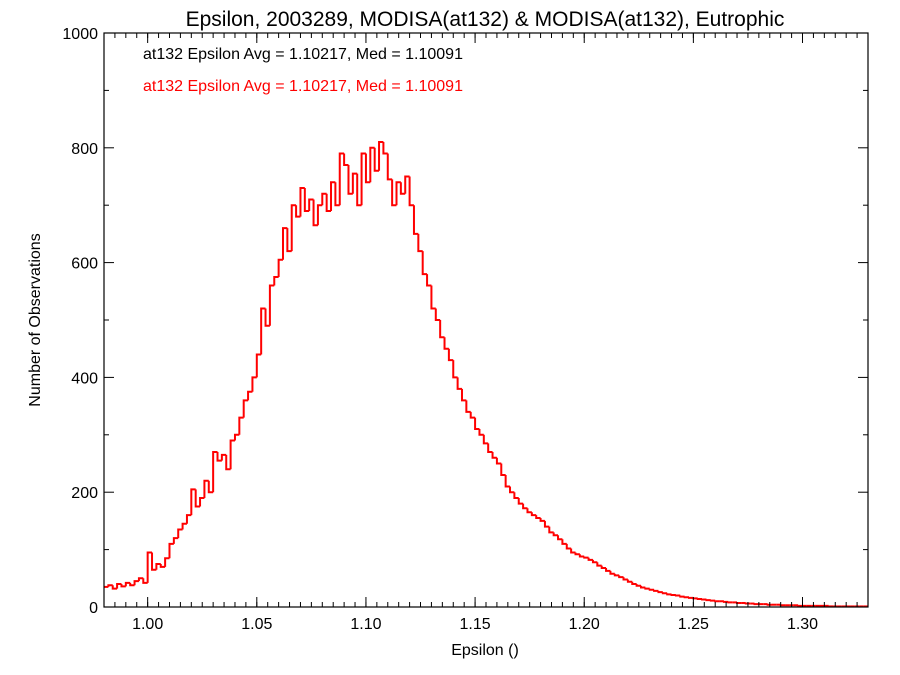 This screenshot has height=675, width=900. What do you see at coordinates (84, 493) in the screenshot?
I see `y-tick-label: 200` at bounding box center [84, 493].